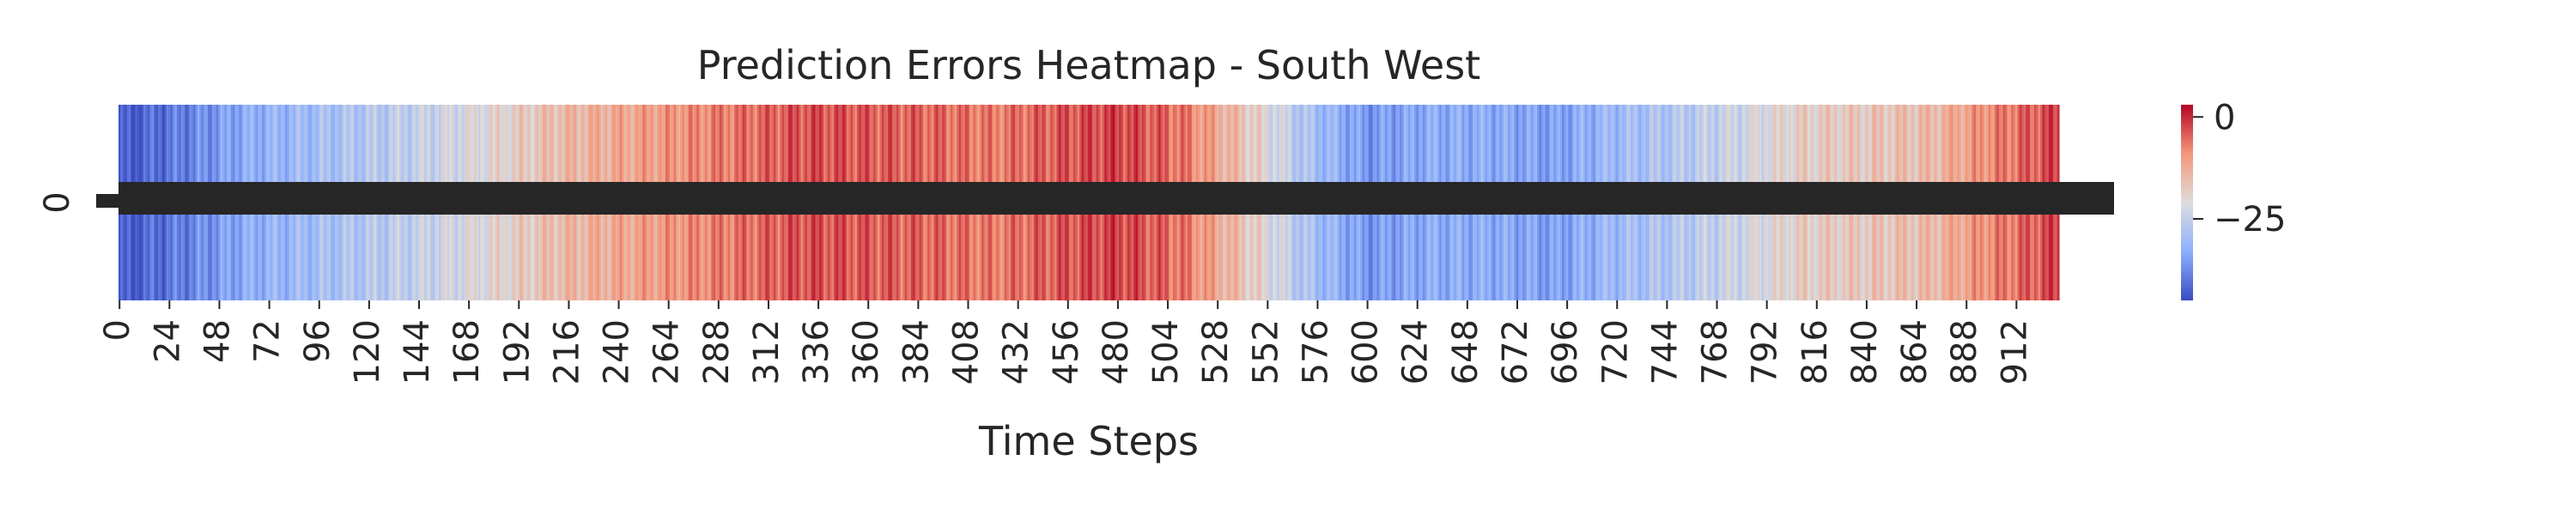 This screenshot has width=2576, height=515. I want to click on x-tick-label: 264, so click(667, 352).